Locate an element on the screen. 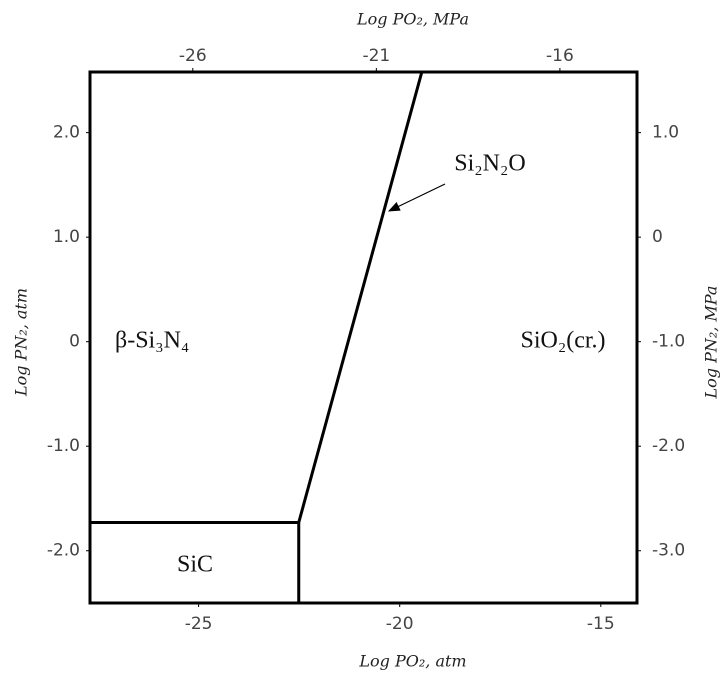  x-tick-label: -25 is located at coordinates (199, 624).